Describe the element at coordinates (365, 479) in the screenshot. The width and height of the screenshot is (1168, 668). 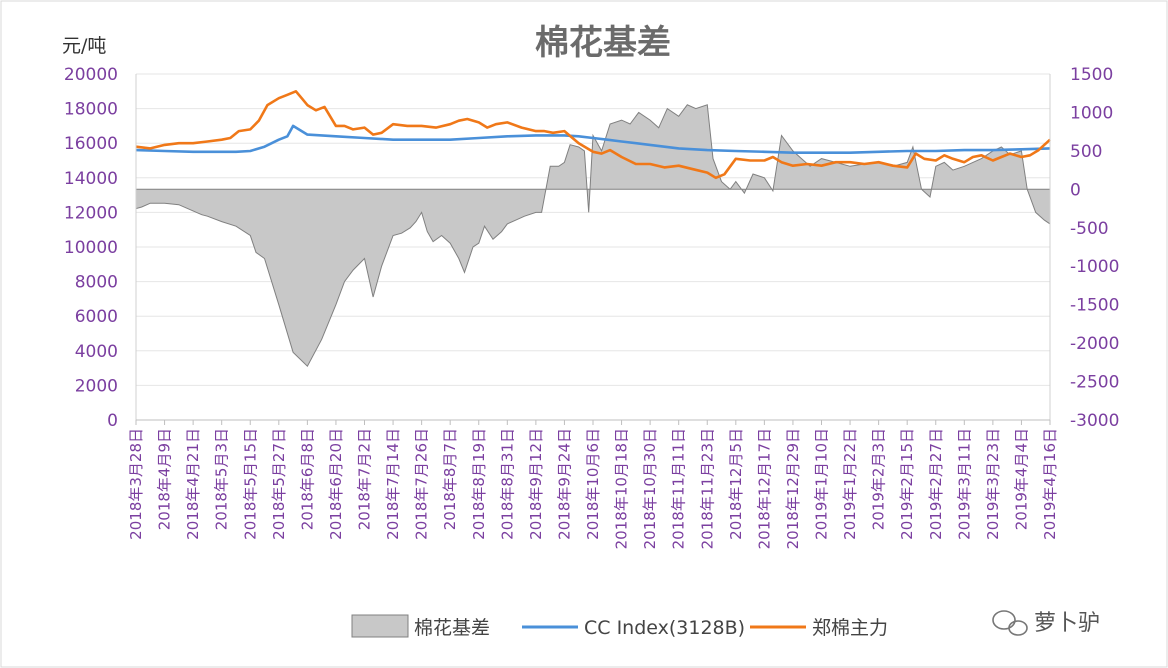
I see `x-tick-label: 2018年7月2日` at that location.